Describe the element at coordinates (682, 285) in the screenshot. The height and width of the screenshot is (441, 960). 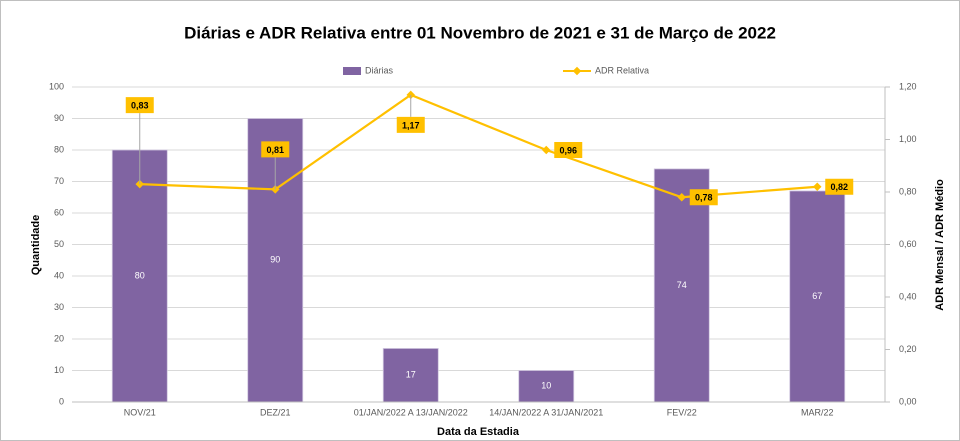
I see `bar-value-label: 74` at that location.